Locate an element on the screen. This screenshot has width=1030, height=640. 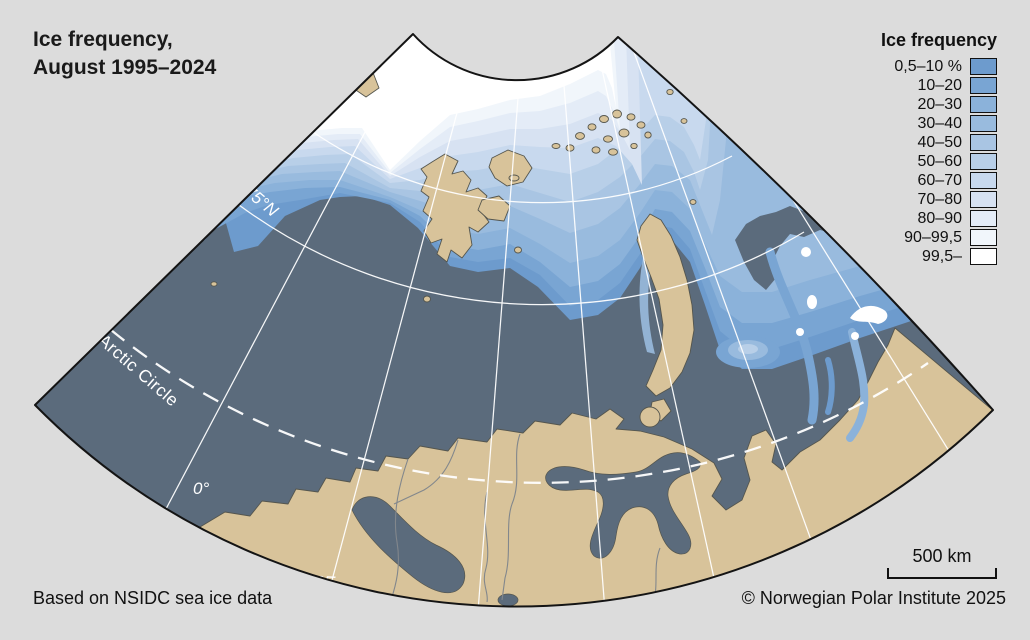
gulf-high-ice-patches is located at coordinates (842, 293).